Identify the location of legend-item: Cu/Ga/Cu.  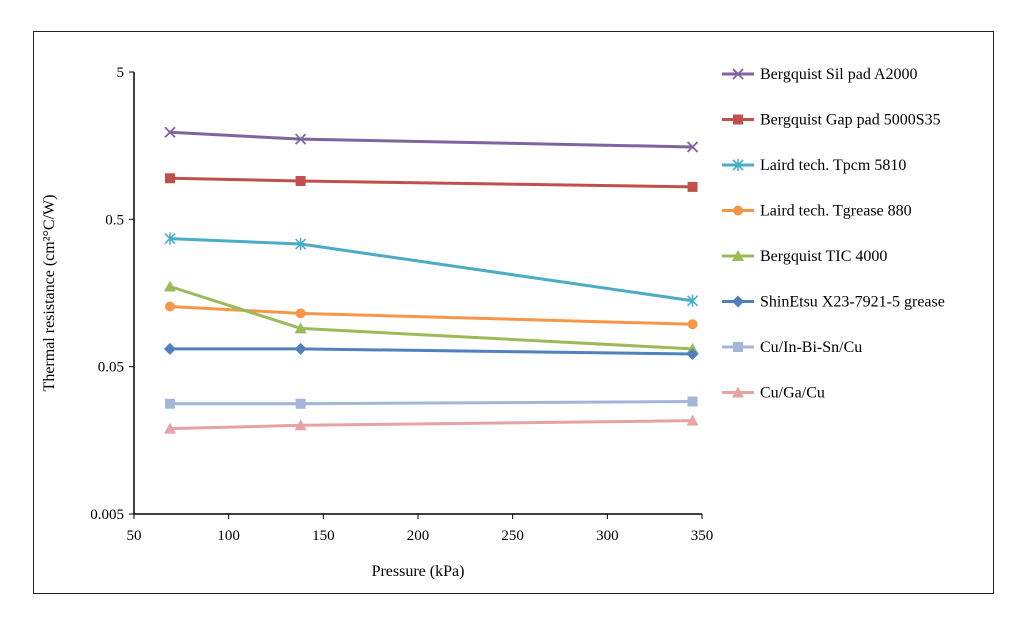
(773, 393).